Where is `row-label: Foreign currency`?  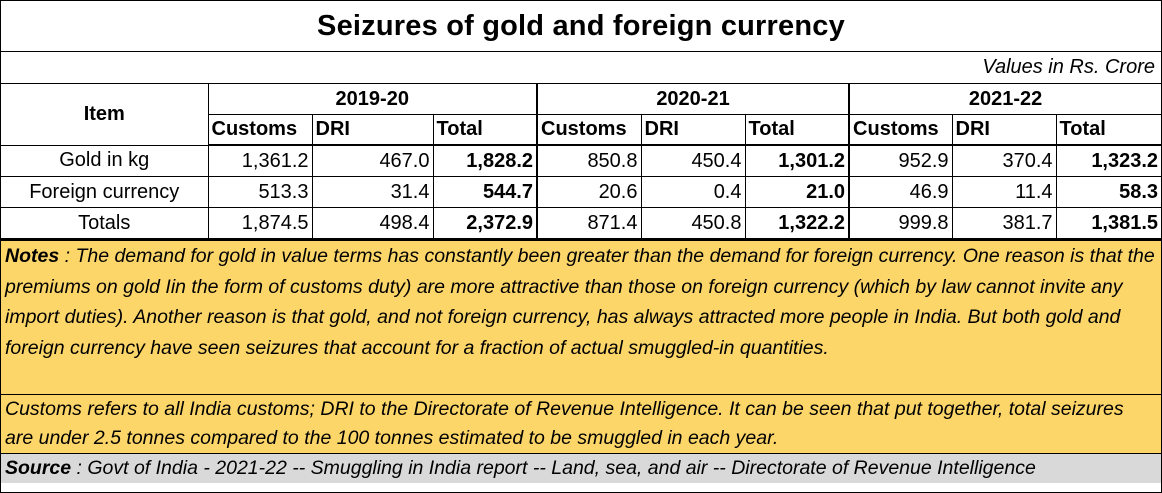 row-label: Foreign currency is located at coordinates (105, 192).